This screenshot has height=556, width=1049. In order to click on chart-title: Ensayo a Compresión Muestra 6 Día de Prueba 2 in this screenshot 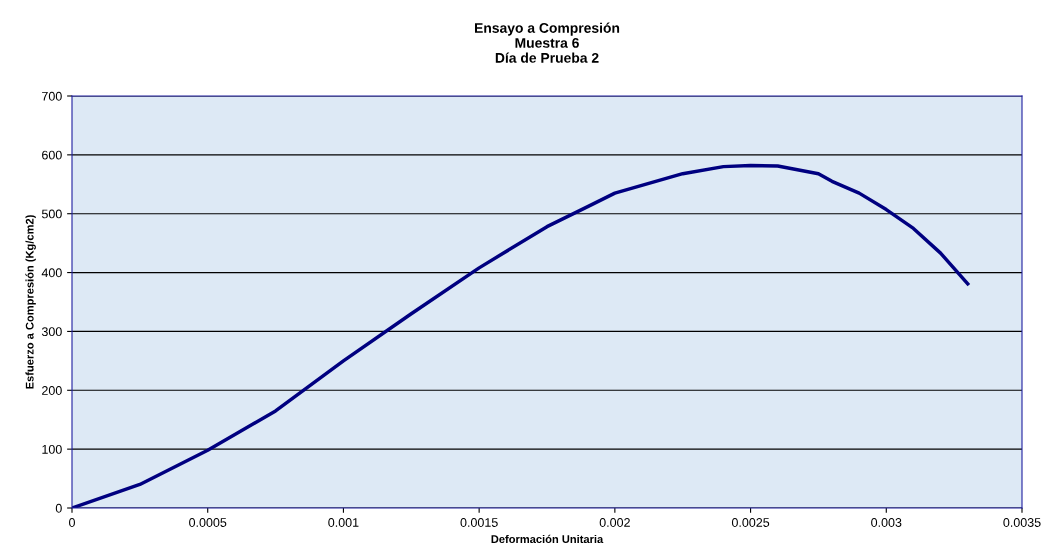, I will do `click(547, 42)`.